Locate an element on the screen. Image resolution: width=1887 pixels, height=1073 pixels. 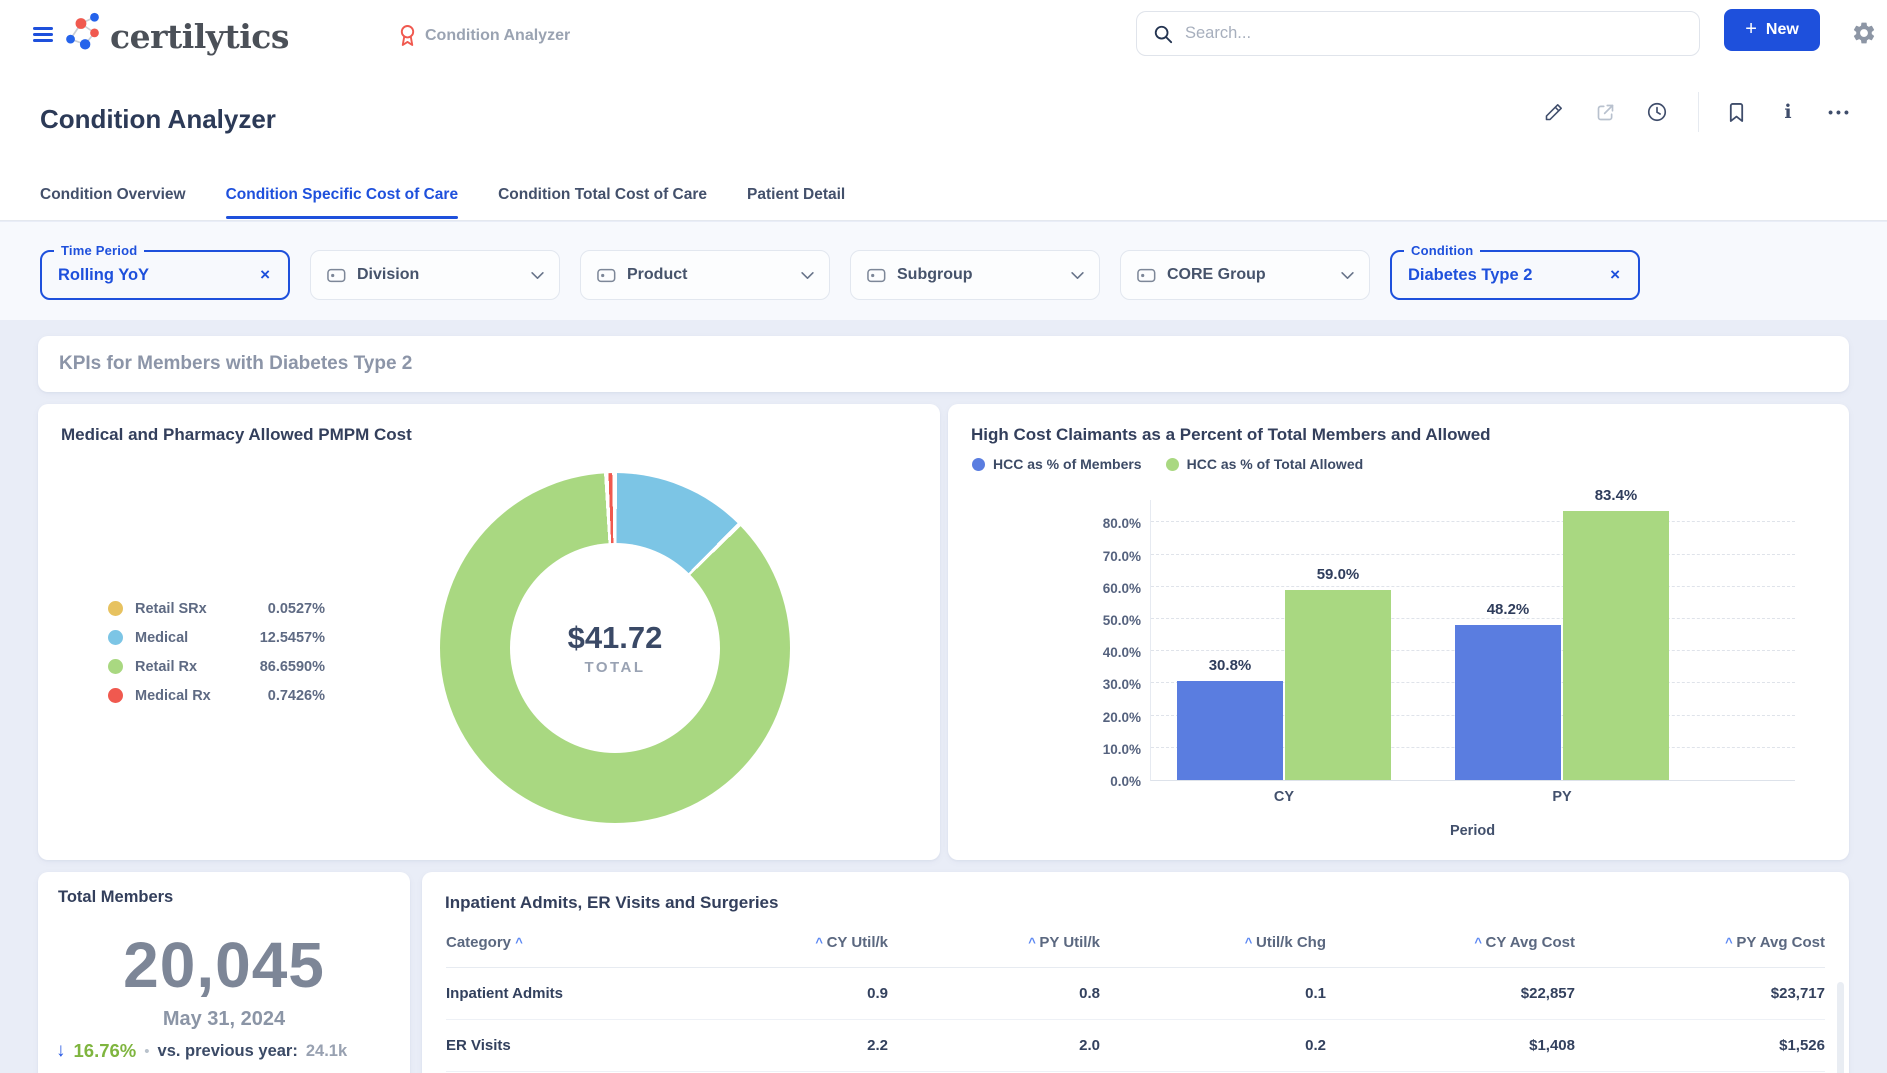
filter-time-period: Time Period Rolling YoY × is located at coordinates (165, 271).